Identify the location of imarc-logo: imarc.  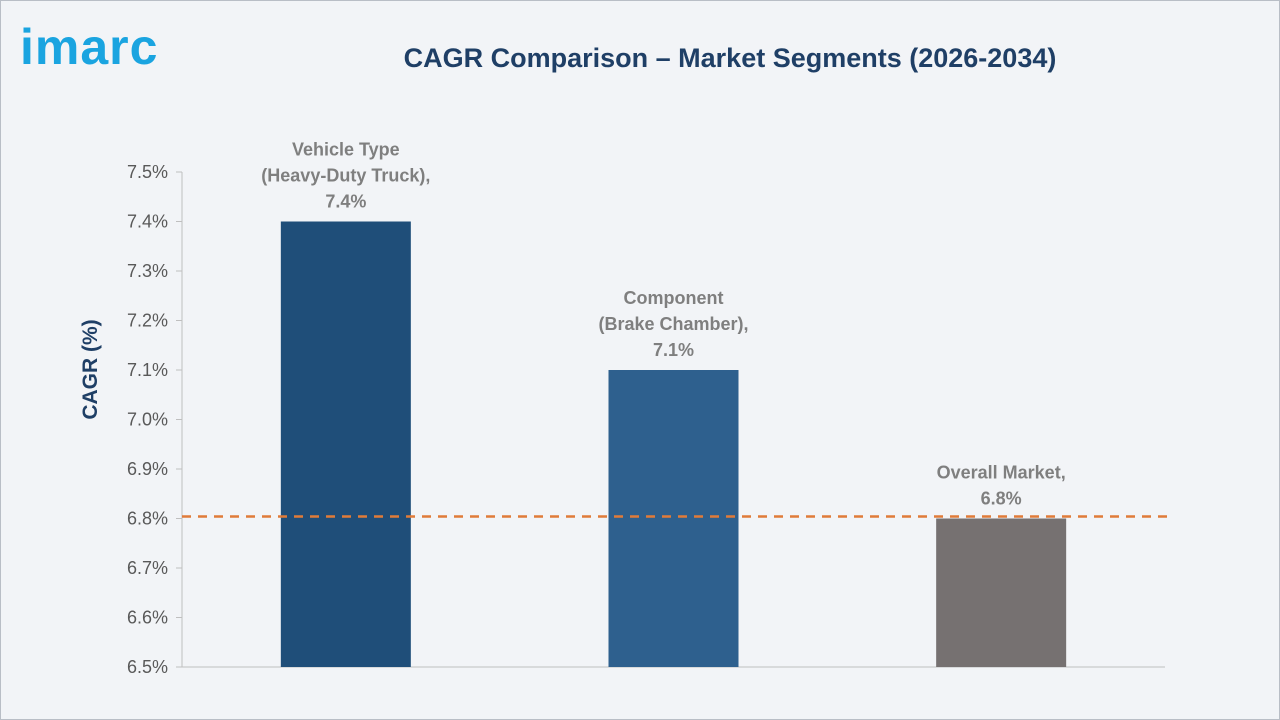
(89, 47).